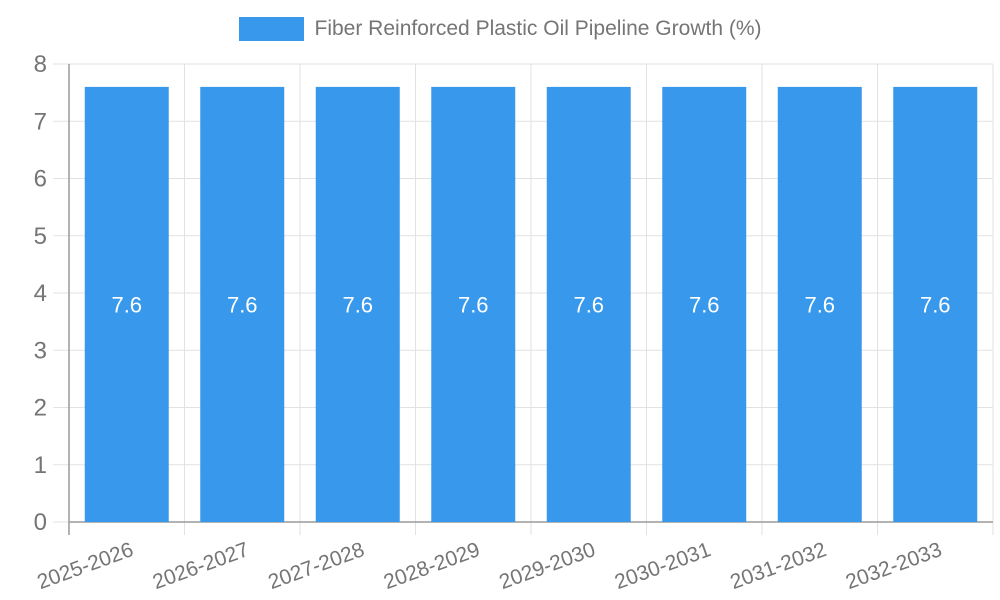 Image resolution: width=1000 pixels, height=600 pixels. What do you see at coordinates (40, 465) in the screenshot?
I see `y-tick-label: 1` at bounding box center [40, 465].